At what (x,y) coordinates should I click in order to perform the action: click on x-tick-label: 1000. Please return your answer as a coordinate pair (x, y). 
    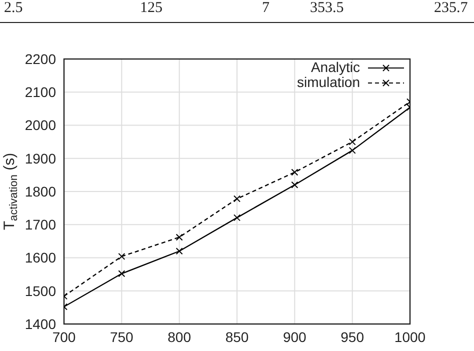
    Looking at the image, I should click on (410, 336).